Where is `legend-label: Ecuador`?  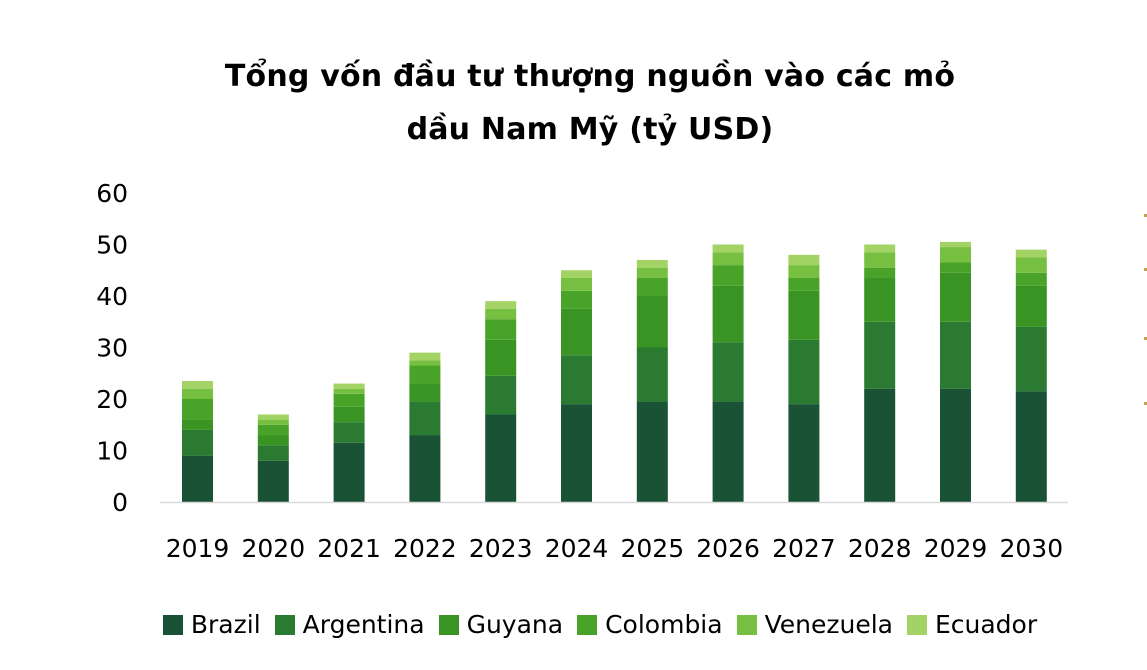
legend-label: Ecuador is located at coordinates (986, 624).